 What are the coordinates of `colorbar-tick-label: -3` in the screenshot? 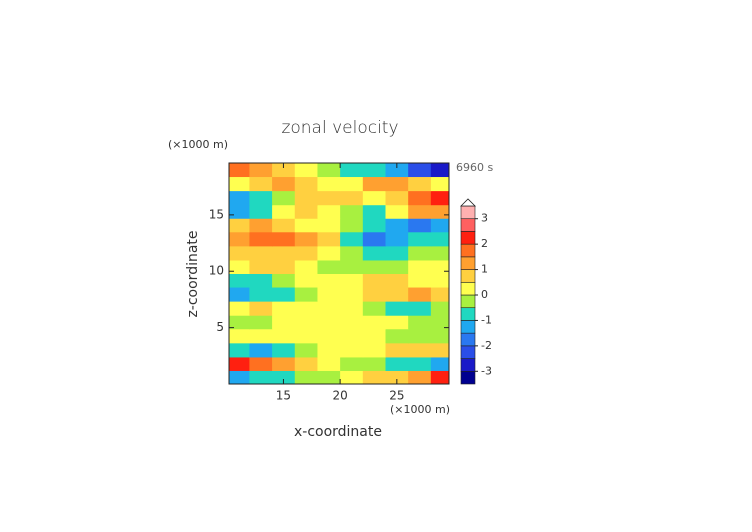 It's located at (486, 370).